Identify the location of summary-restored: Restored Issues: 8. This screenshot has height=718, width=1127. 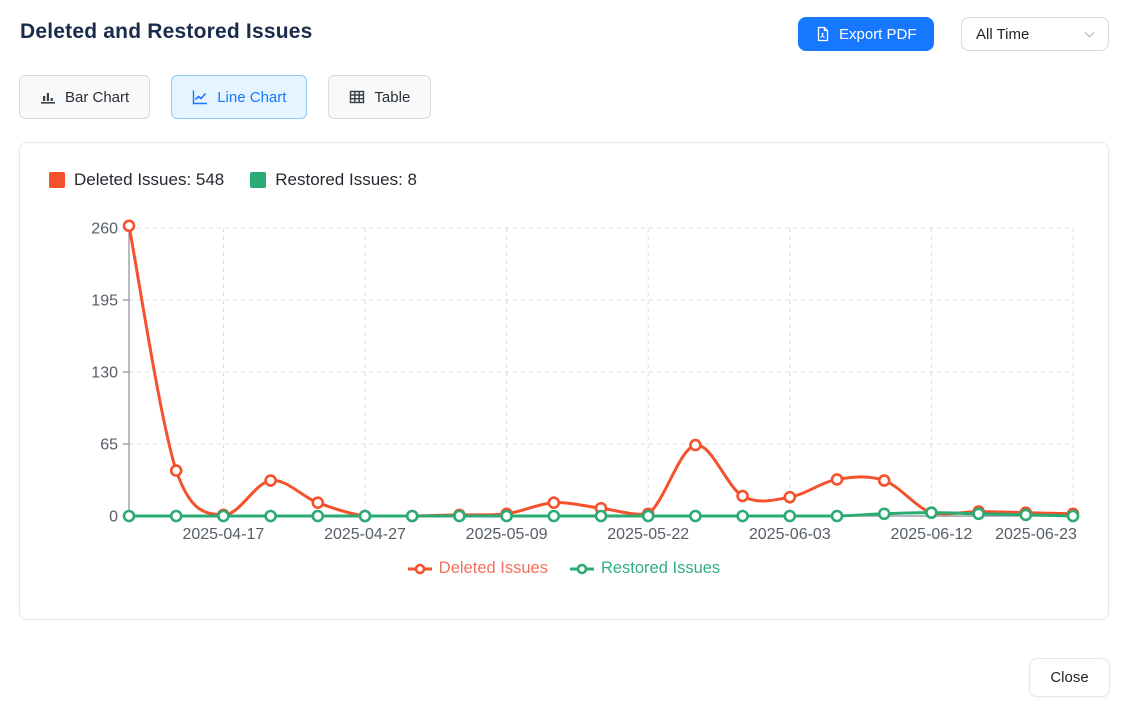
(333, 180).